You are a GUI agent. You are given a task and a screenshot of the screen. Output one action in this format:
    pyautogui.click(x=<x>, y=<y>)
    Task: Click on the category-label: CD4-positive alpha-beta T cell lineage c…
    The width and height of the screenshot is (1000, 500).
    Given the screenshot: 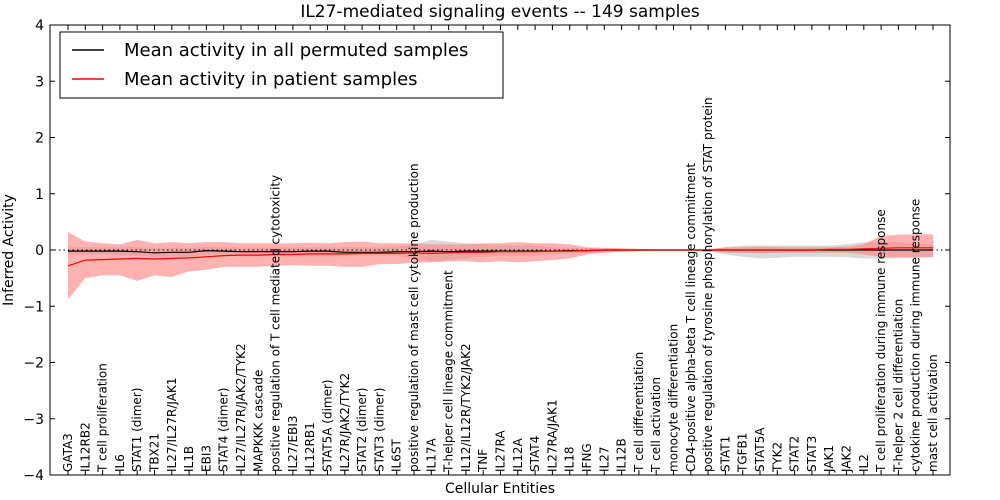 What is the action you would take?
    pyautogui.click(x=691, y=317)
    